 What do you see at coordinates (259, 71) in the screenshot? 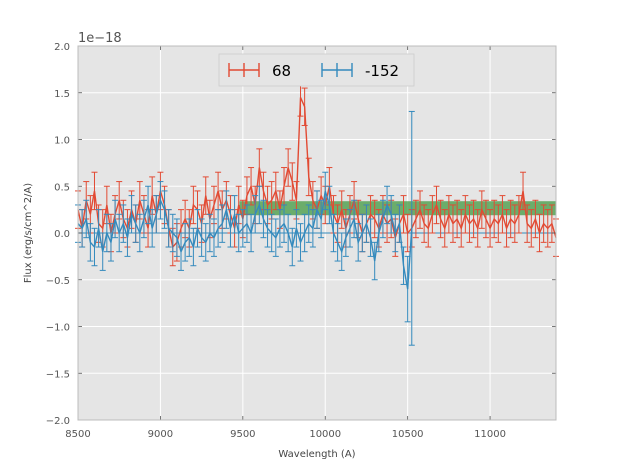
I see `legend-item-1: 68` at bounding box center [259, 71].